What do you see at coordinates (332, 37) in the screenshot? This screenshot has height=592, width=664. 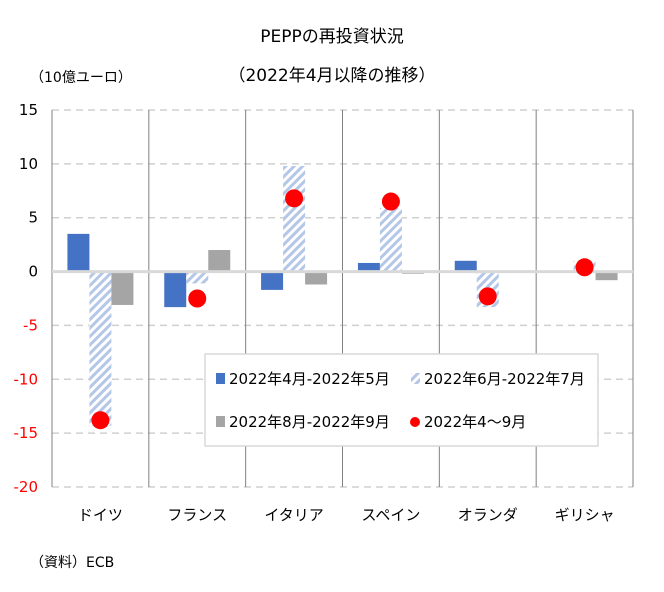 I see `chart-title-line1: PEPPの再投資状況` at bounding box center [332, 37].